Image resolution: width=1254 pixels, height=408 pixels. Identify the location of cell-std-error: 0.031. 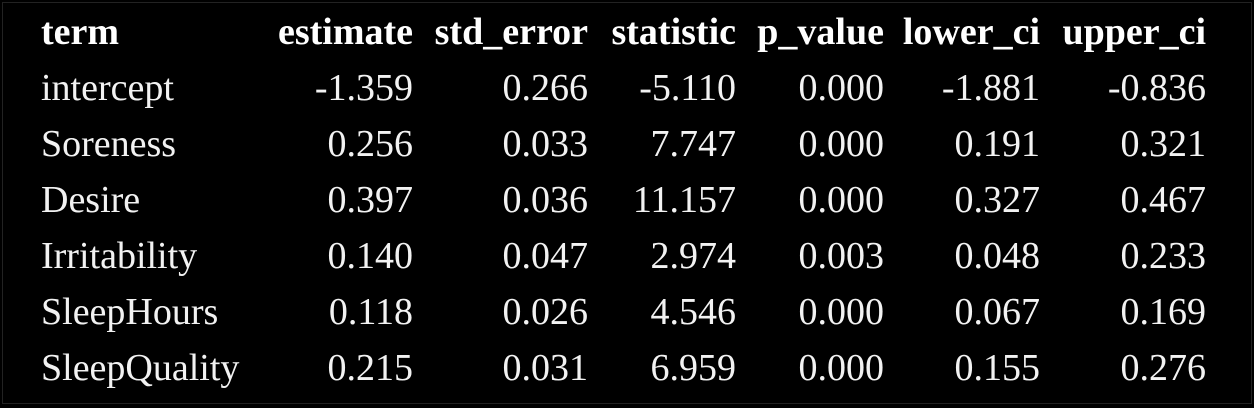
(545, 368).